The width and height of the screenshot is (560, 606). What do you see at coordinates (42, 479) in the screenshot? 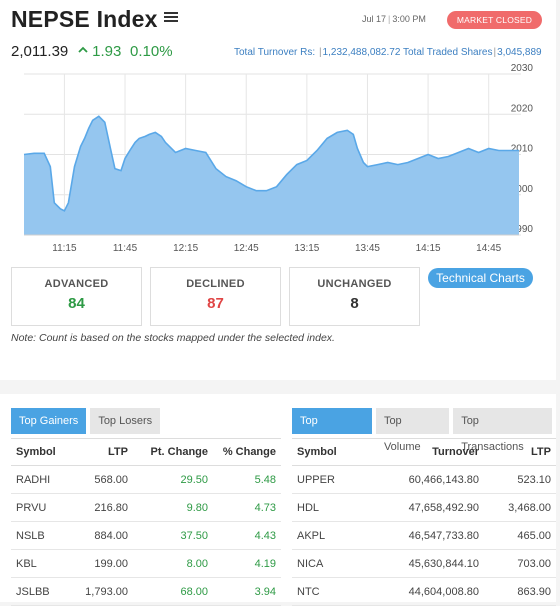
I see `cell-symbol: RADHI` at bounding box center [42, 479].